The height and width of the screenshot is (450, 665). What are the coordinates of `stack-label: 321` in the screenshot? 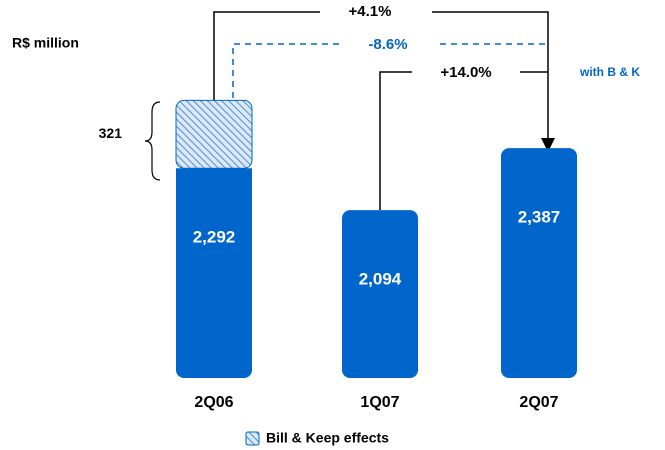 It's located at (111, 133).